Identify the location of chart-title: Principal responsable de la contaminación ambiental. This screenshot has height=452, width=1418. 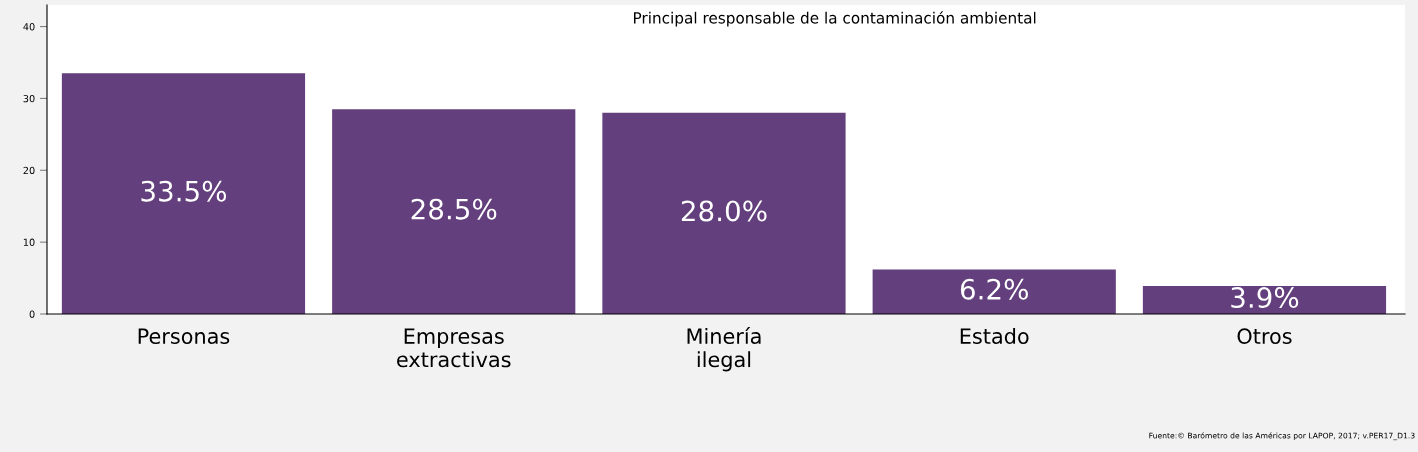
(835, 19).